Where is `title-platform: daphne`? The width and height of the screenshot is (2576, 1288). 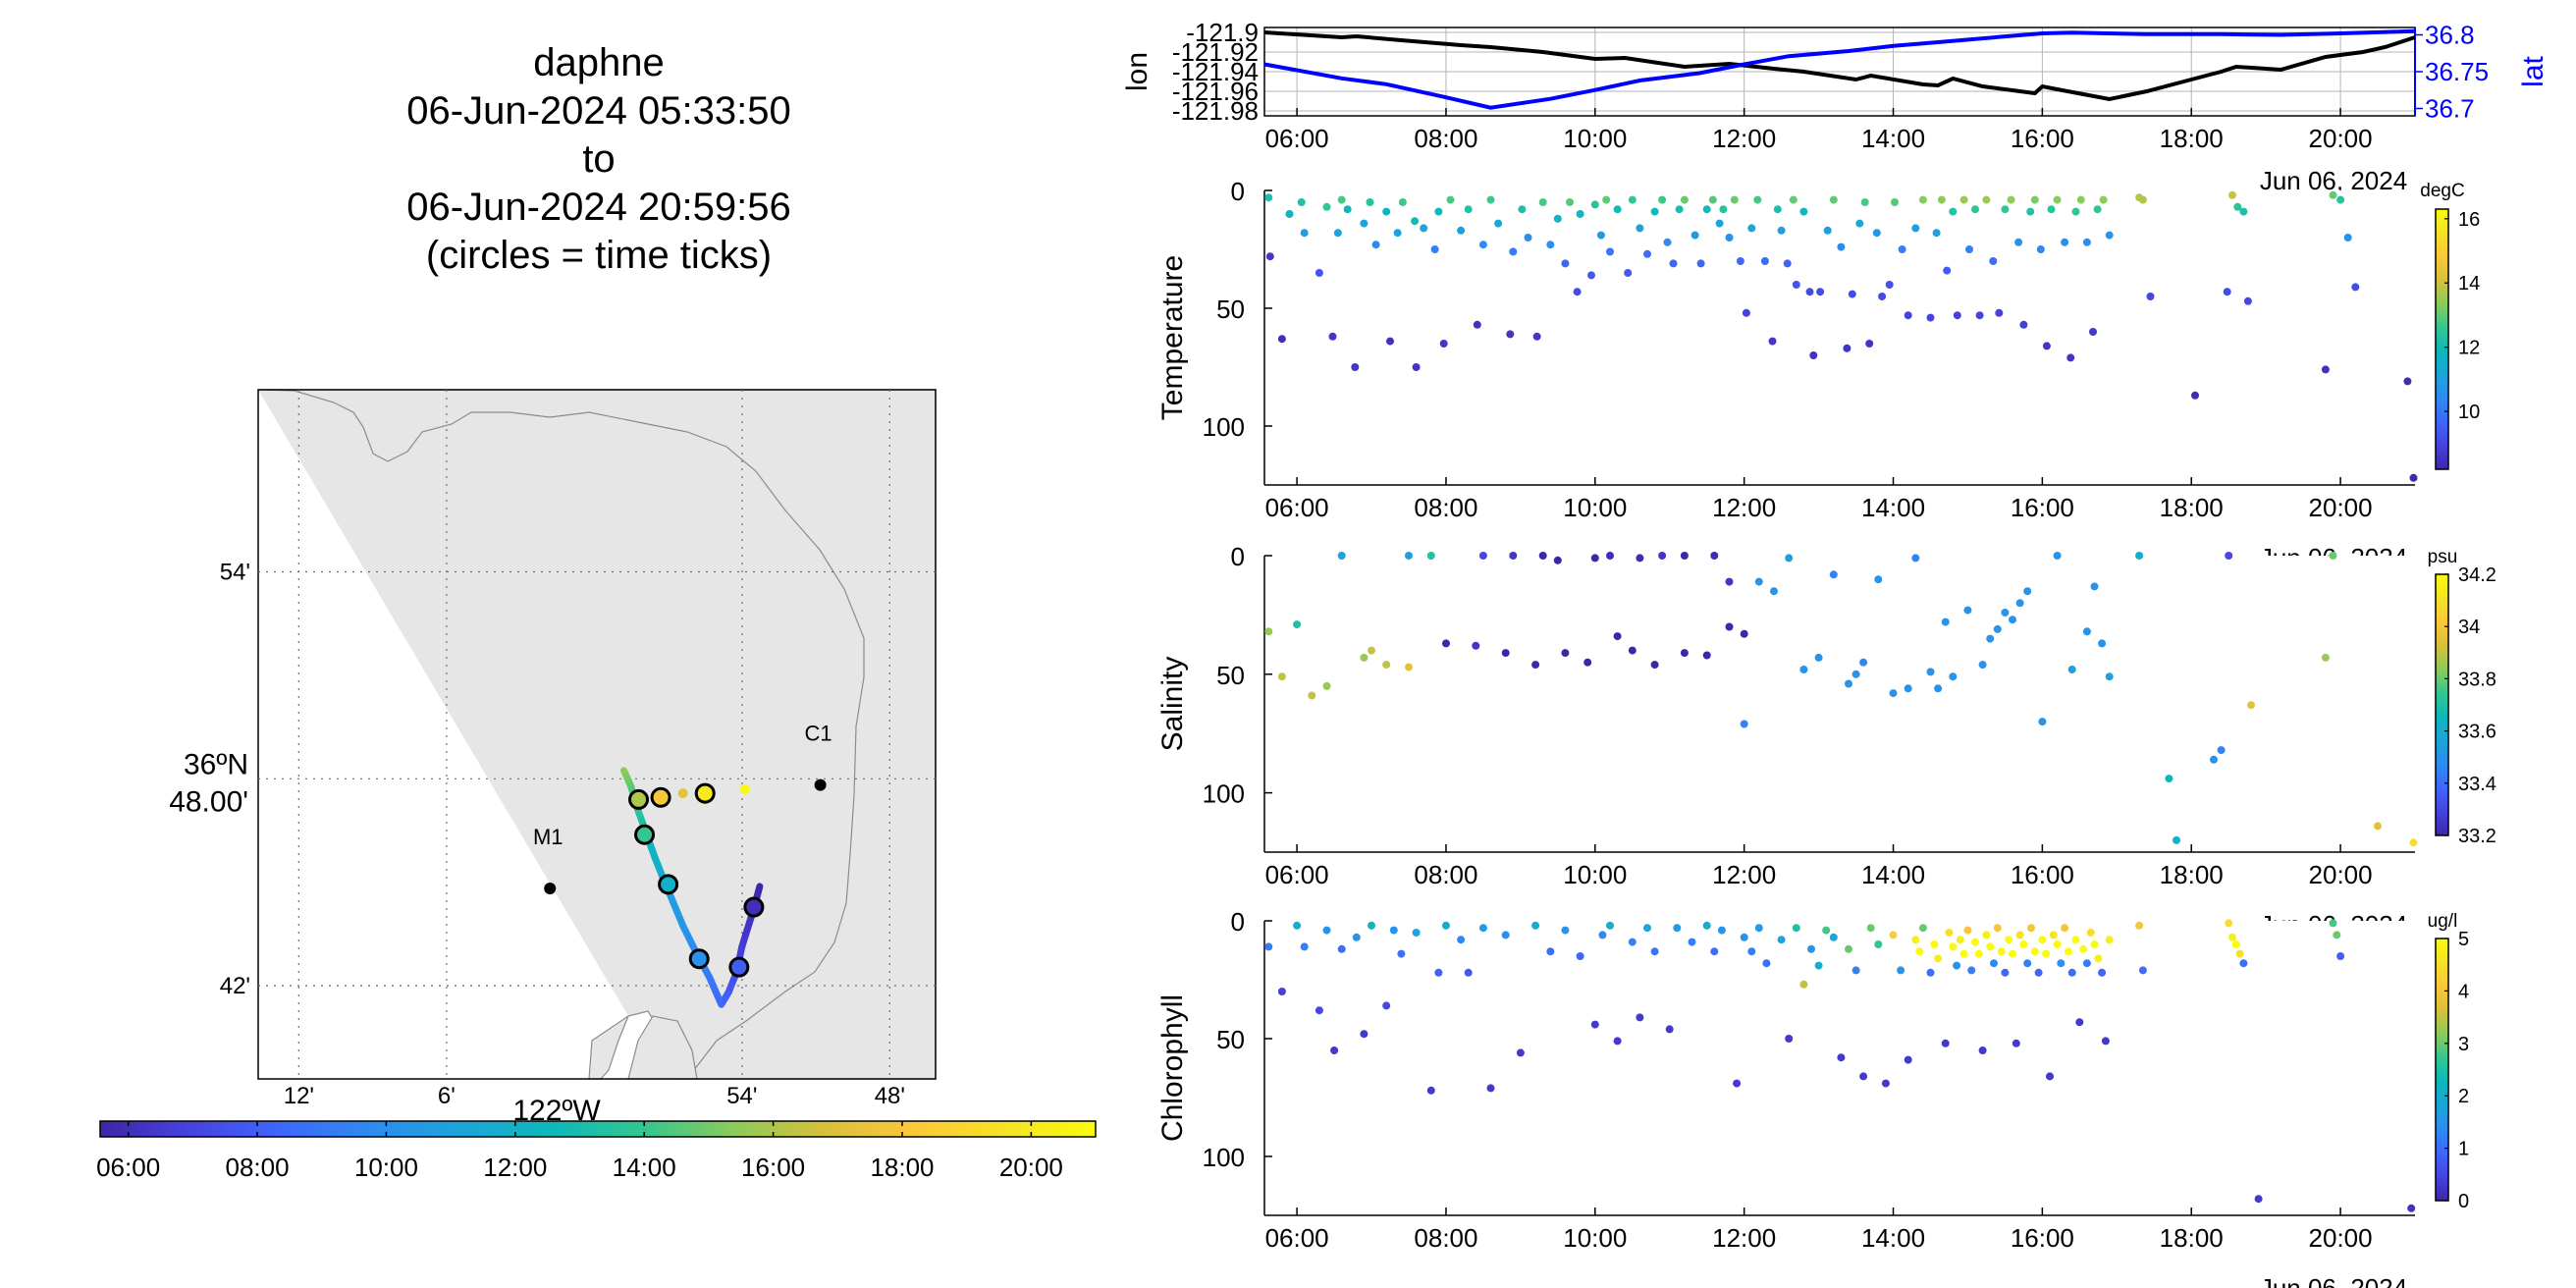
title-platform: daphne is located at coordinates (599, 62).